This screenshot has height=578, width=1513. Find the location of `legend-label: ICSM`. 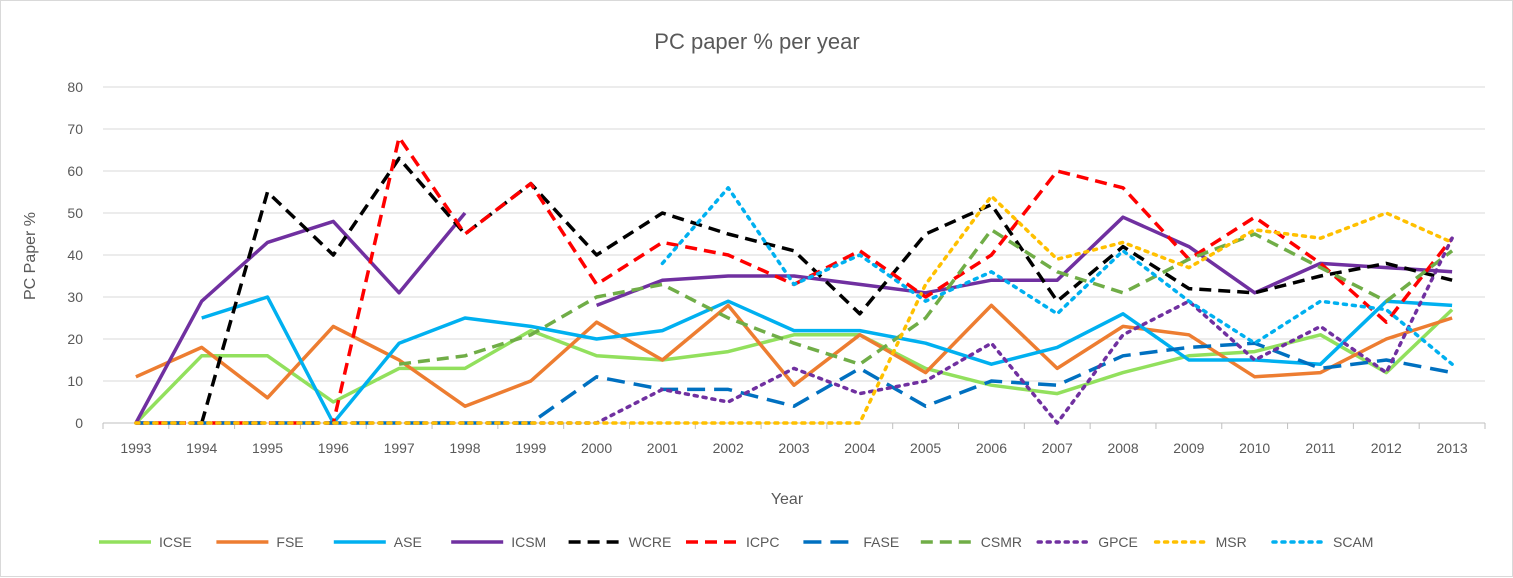

legend-label: ICSM is located at coordinates (528, 542).